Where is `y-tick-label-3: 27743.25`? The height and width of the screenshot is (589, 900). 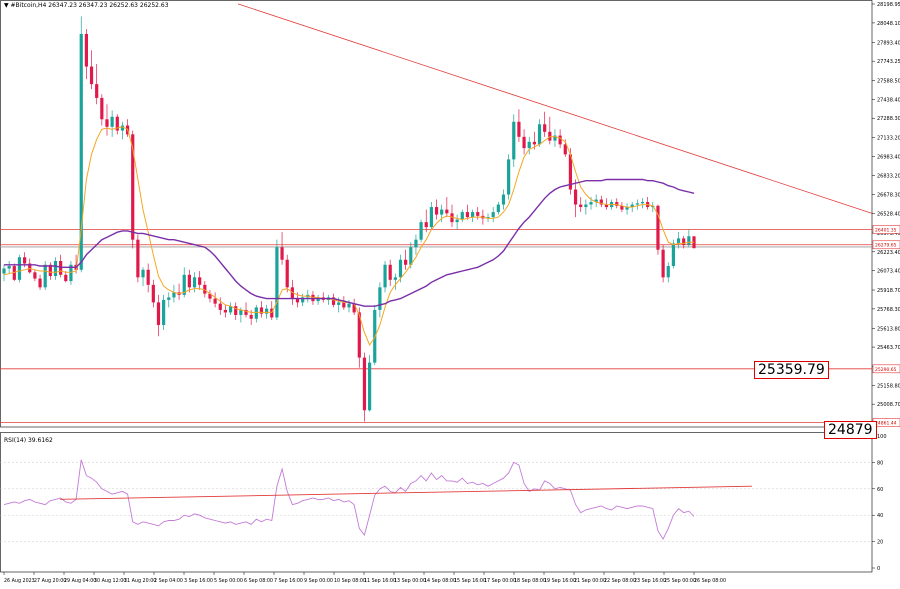
y-tick-label-3: 27743.25 is located at coordinates (888, 62).